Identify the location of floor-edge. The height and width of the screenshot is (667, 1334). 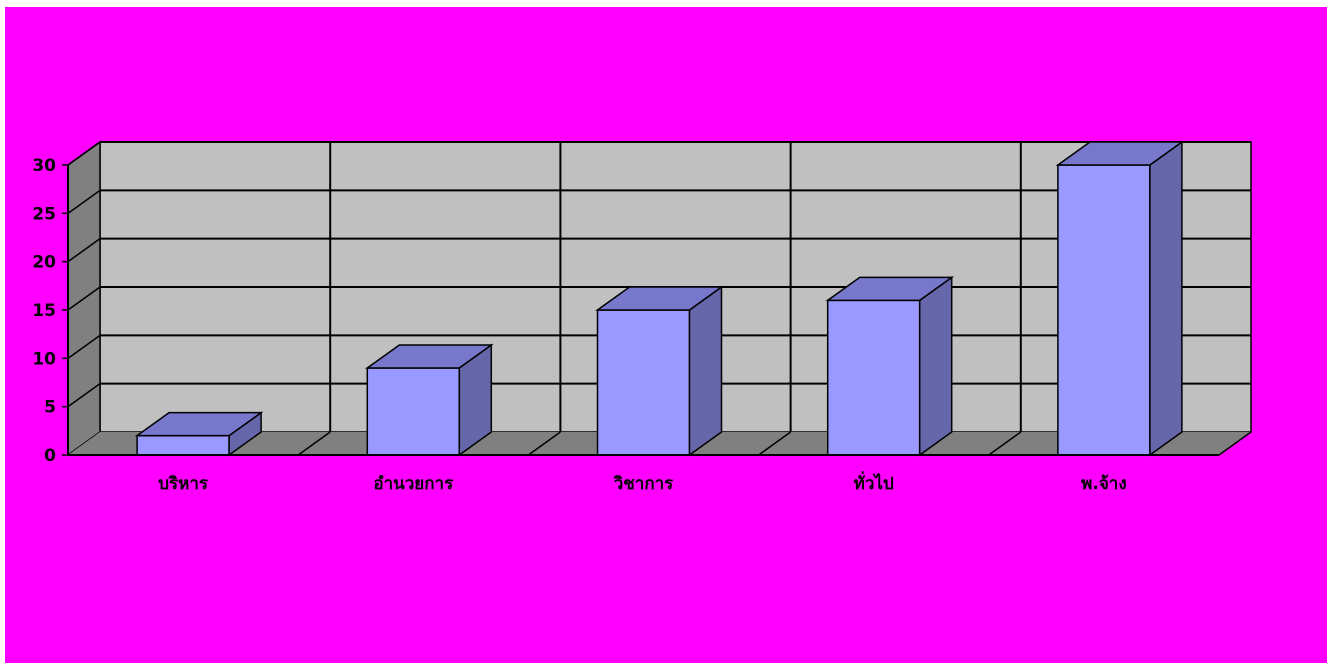
(1235, 443).